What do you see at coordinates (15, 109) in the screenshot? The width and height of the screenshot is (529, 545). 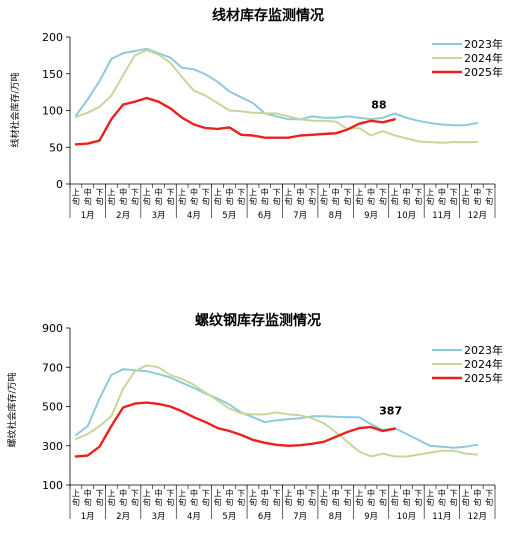 I see `y-axis-label: 线材社会库存/万吨` at bounding box center [15, 109].